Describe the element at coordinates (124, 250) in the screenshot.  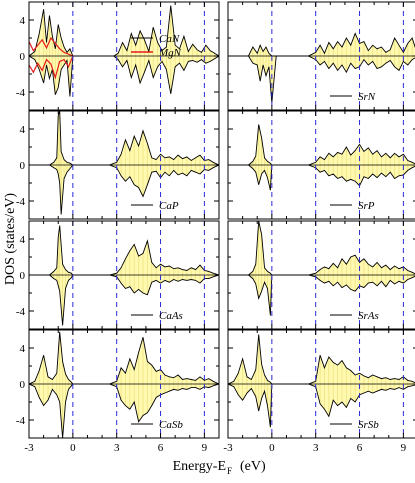
I see `series-caas-spin-up` at that location.